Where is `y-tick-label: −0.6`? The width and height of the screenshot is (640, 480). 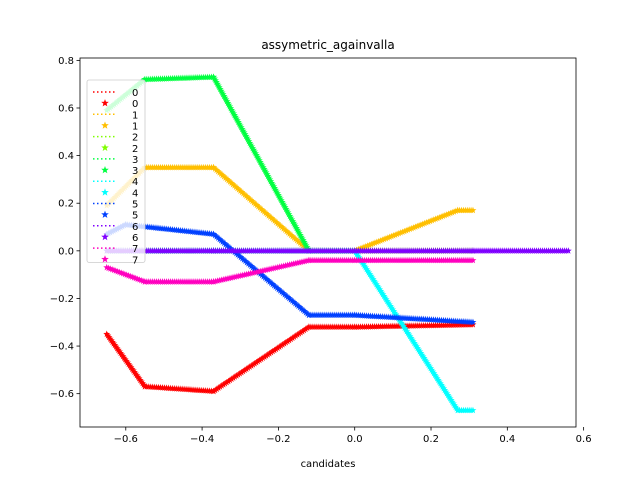
y-tick-label: −0.6 is located at coordinates (62, 394).